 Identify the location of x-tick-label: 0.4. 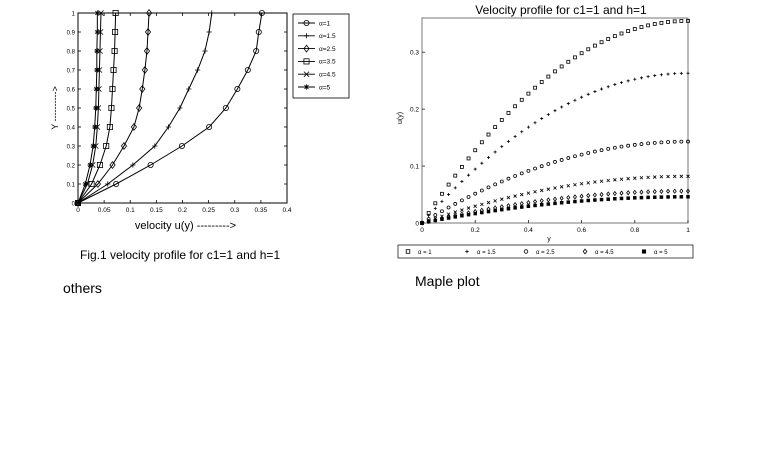
(286, 210).